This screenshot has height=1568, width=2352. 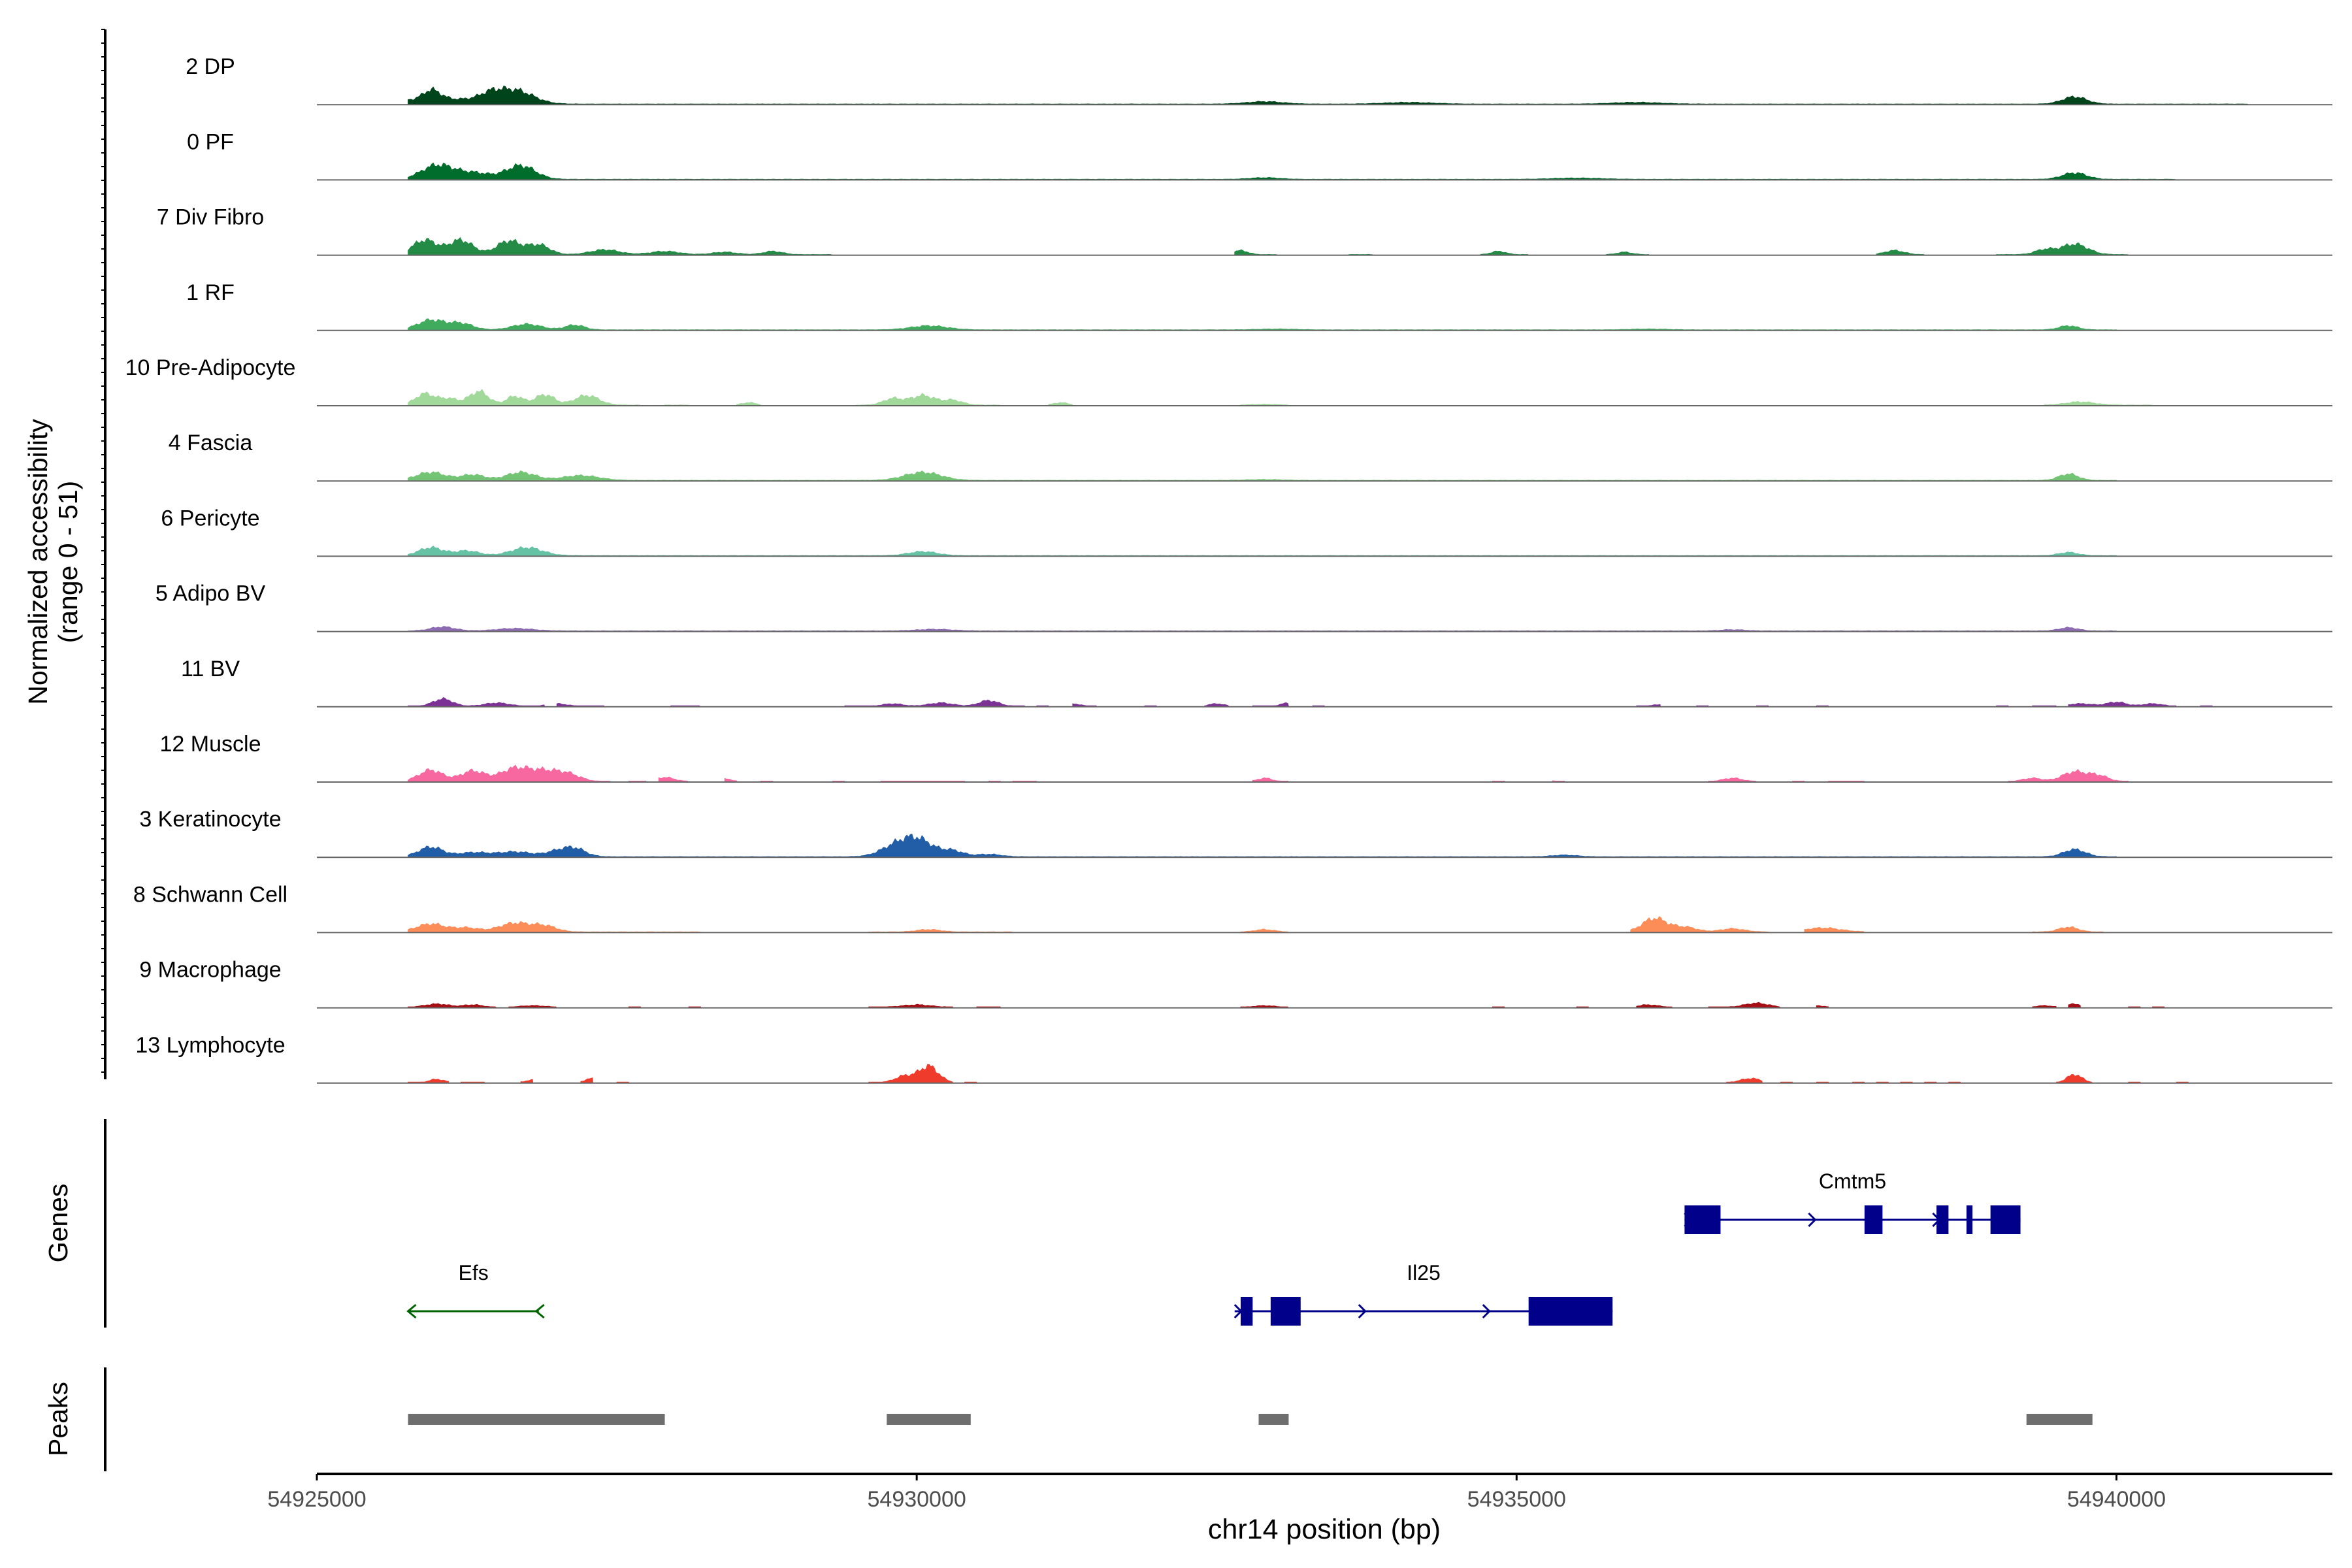 I want to click on track-label: 7 Div Fibro, so click(x=210, y=217).